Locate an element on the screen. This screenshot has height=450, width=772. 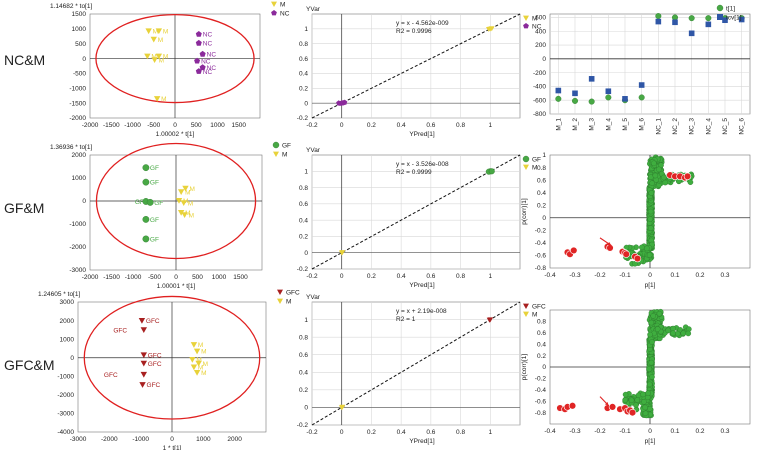
y-tick-label: -1500 is located at coordinates (77, 103).